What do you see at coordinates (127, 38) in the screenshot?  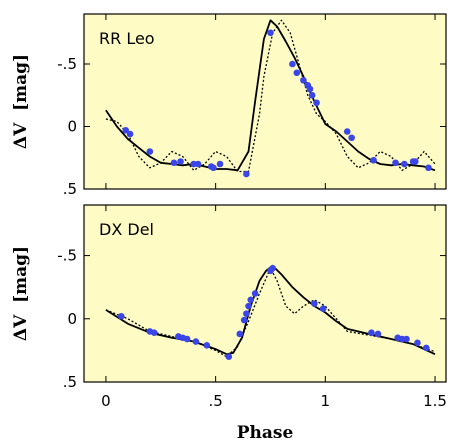 I see `panel-label-rr-leo: RR Leo` at bounding box center [127, 38].